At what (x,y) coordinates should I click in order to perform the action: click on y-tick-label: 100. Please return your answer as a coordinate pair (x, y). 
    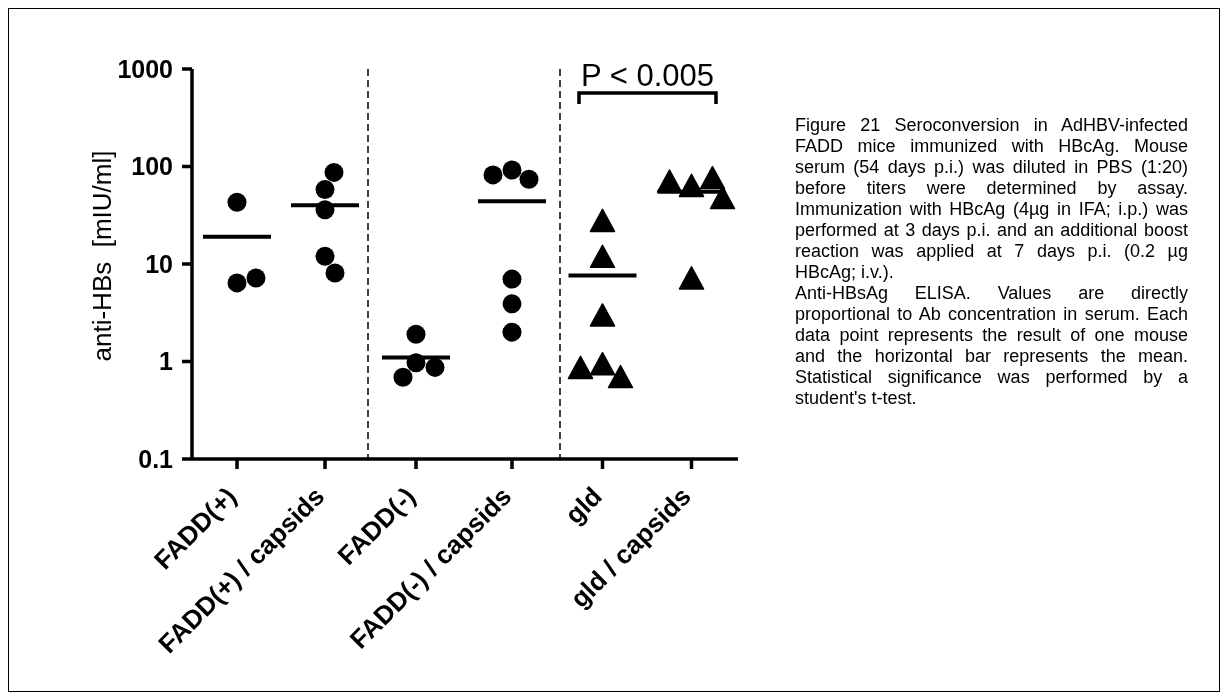
    Looking at the image, I should click on (152, 166).